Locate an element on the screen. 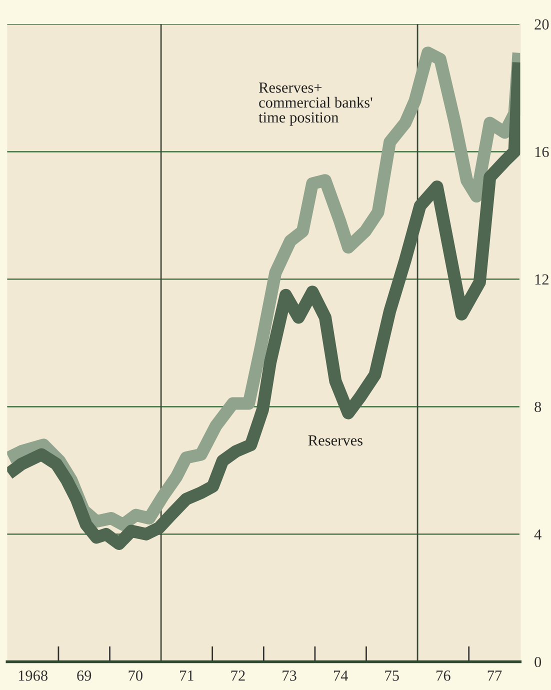 This screenshot has width=551, height=690. x-tick-label: 73 is located at coordinates (289, 675).